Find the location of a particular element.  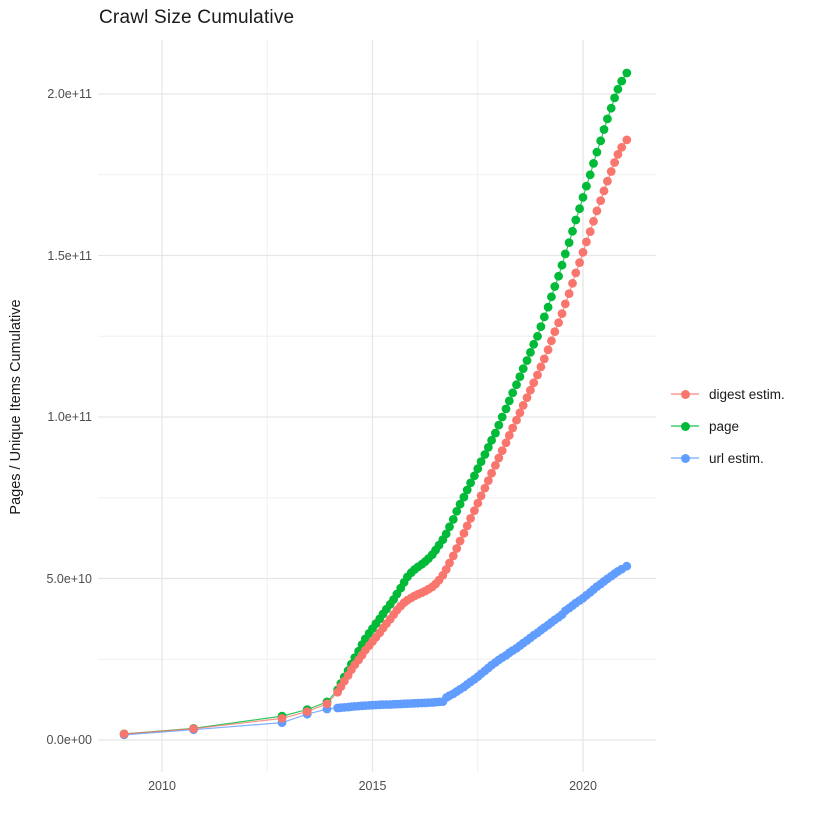

legend-item: digest estim. is located at coordinates (728, 394).